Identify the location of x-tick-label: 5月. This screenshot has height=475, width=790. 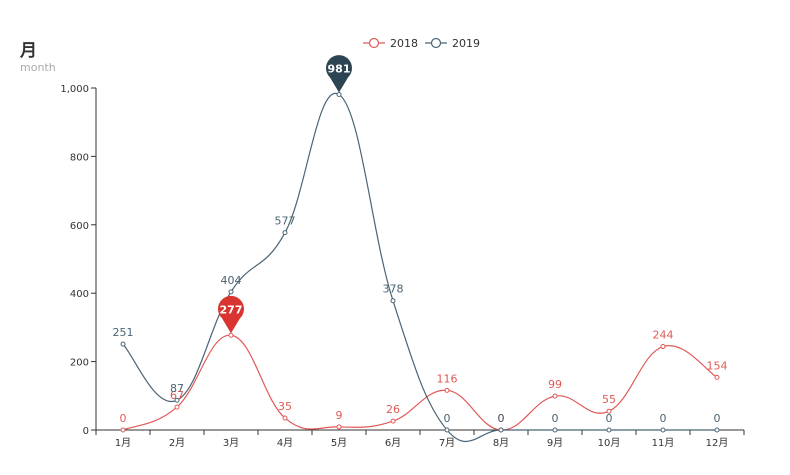
(339, 443).